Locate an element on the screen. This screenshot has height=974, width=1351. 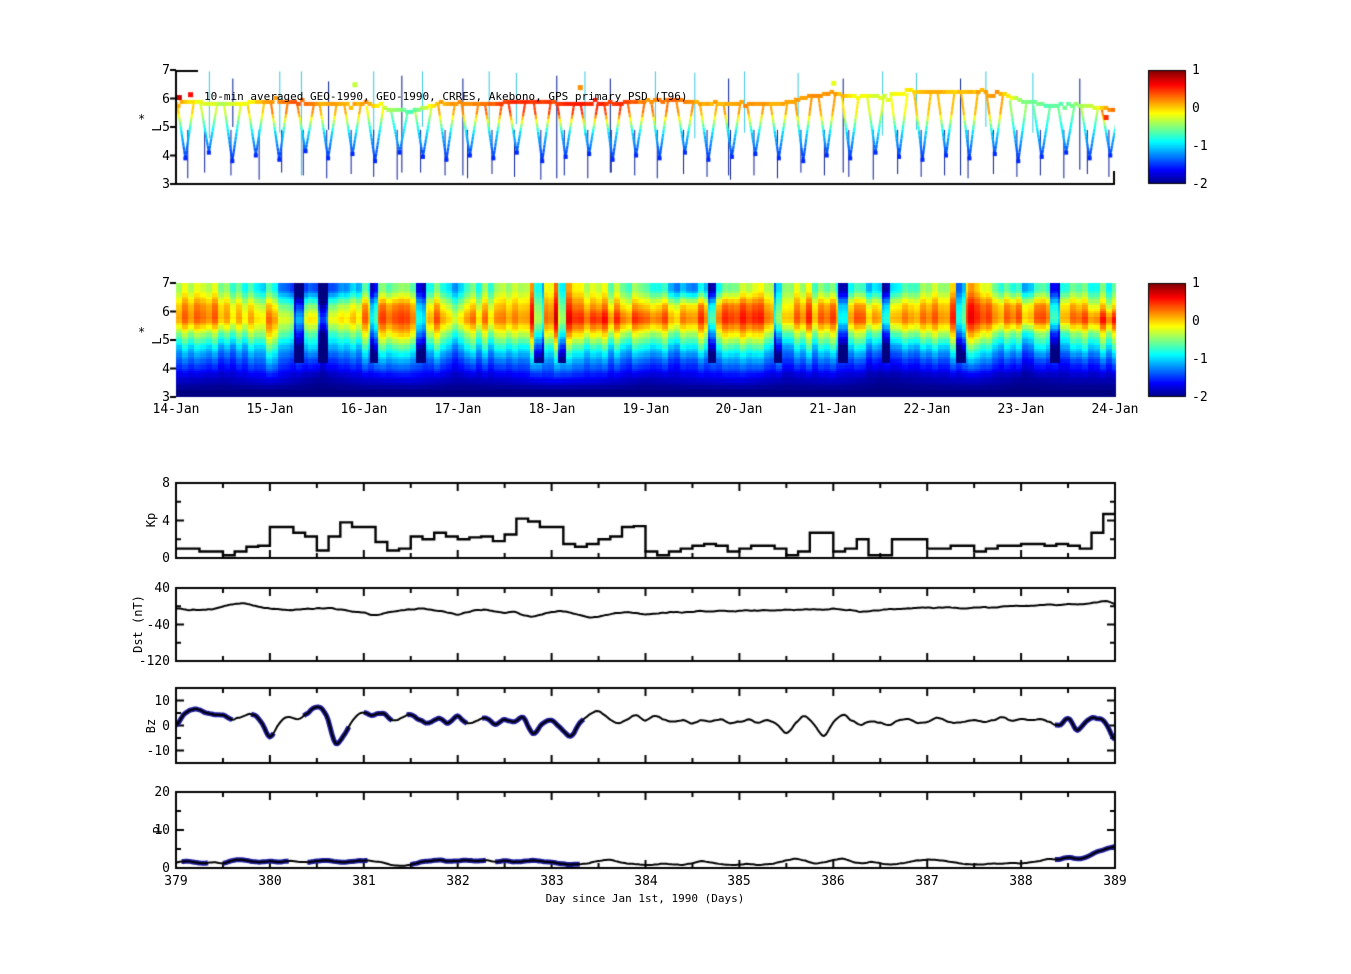
p2-ylabel: L is located at coordinates (157, 341).